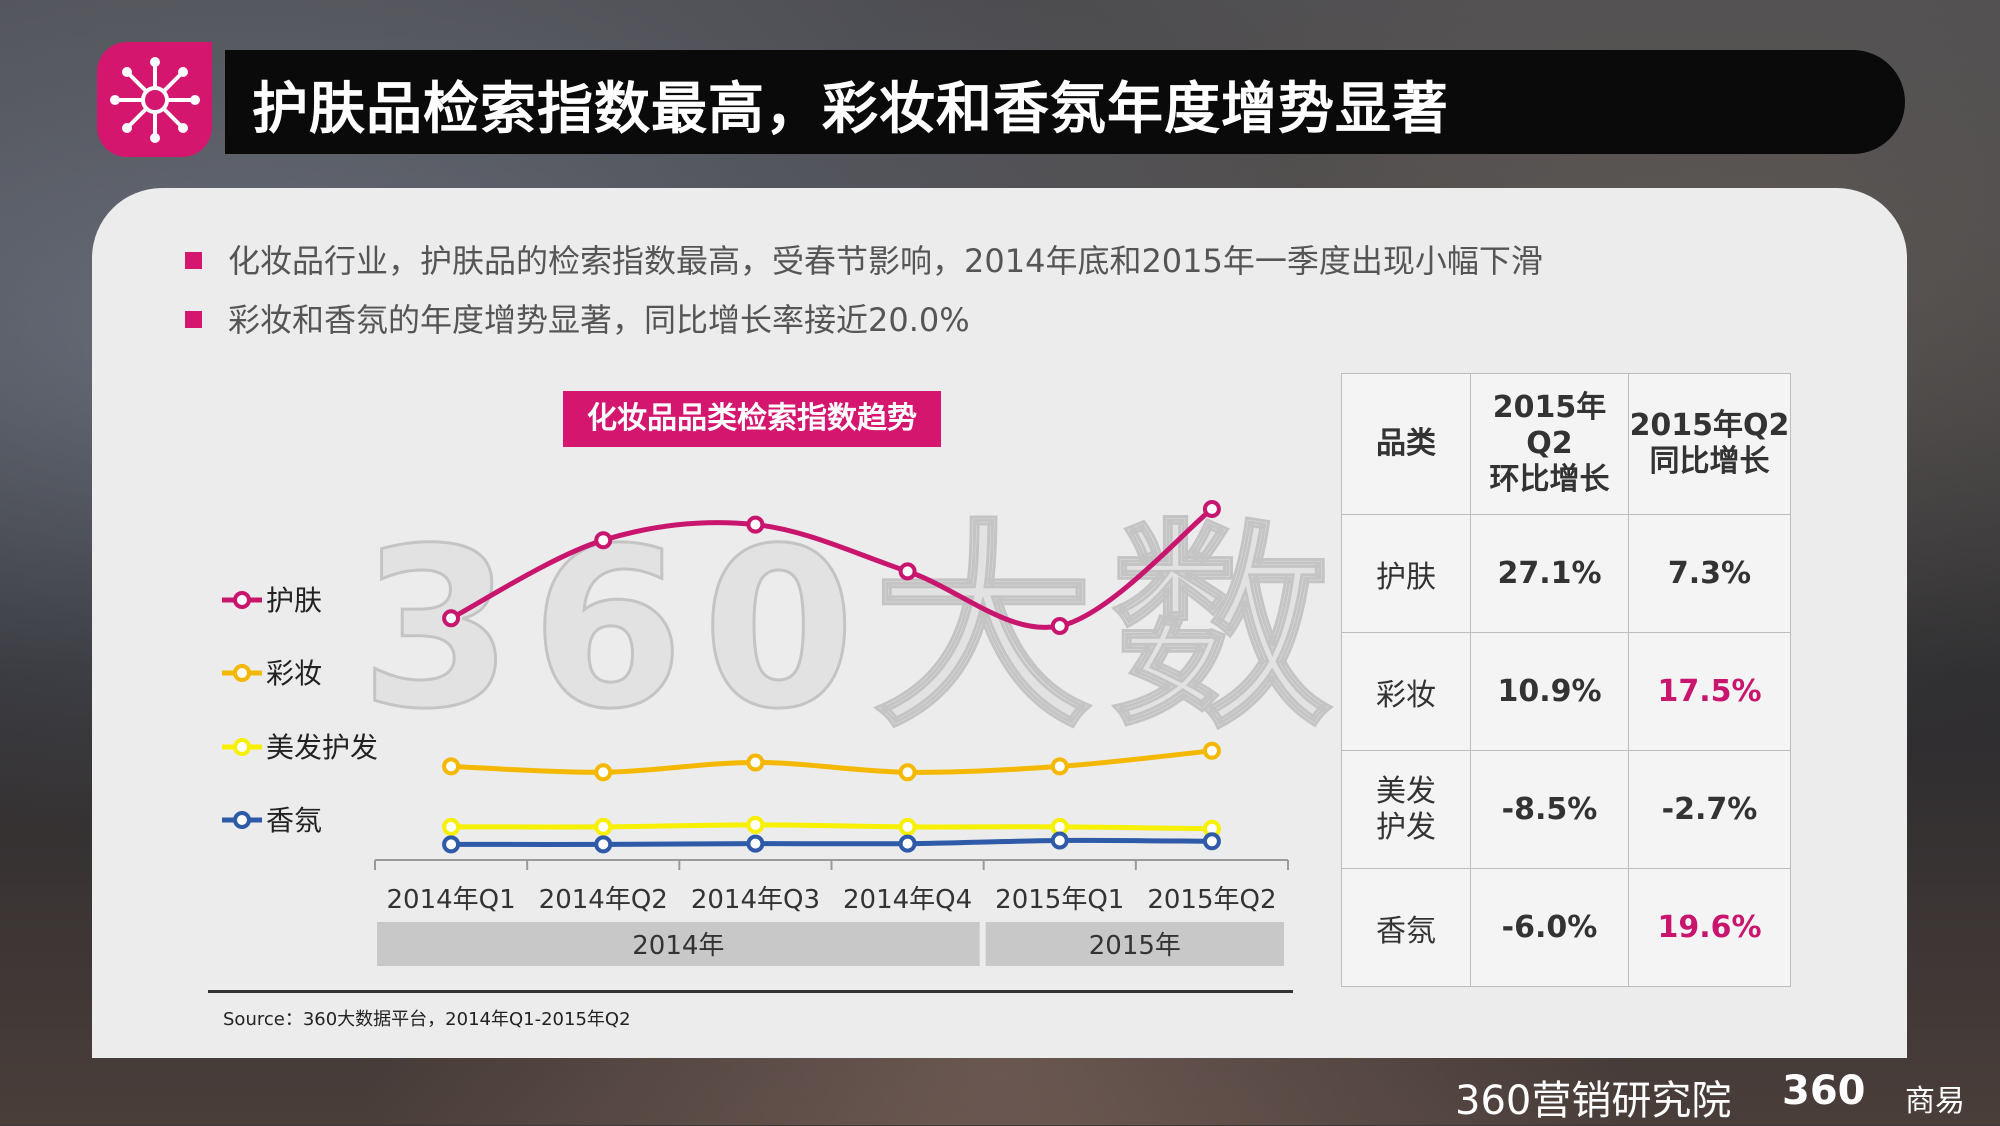  What do you see at coordinates (1406, 809) in the screenshot?
I see `category-cell: 美发 护发` at bounding box center [1406, 809].